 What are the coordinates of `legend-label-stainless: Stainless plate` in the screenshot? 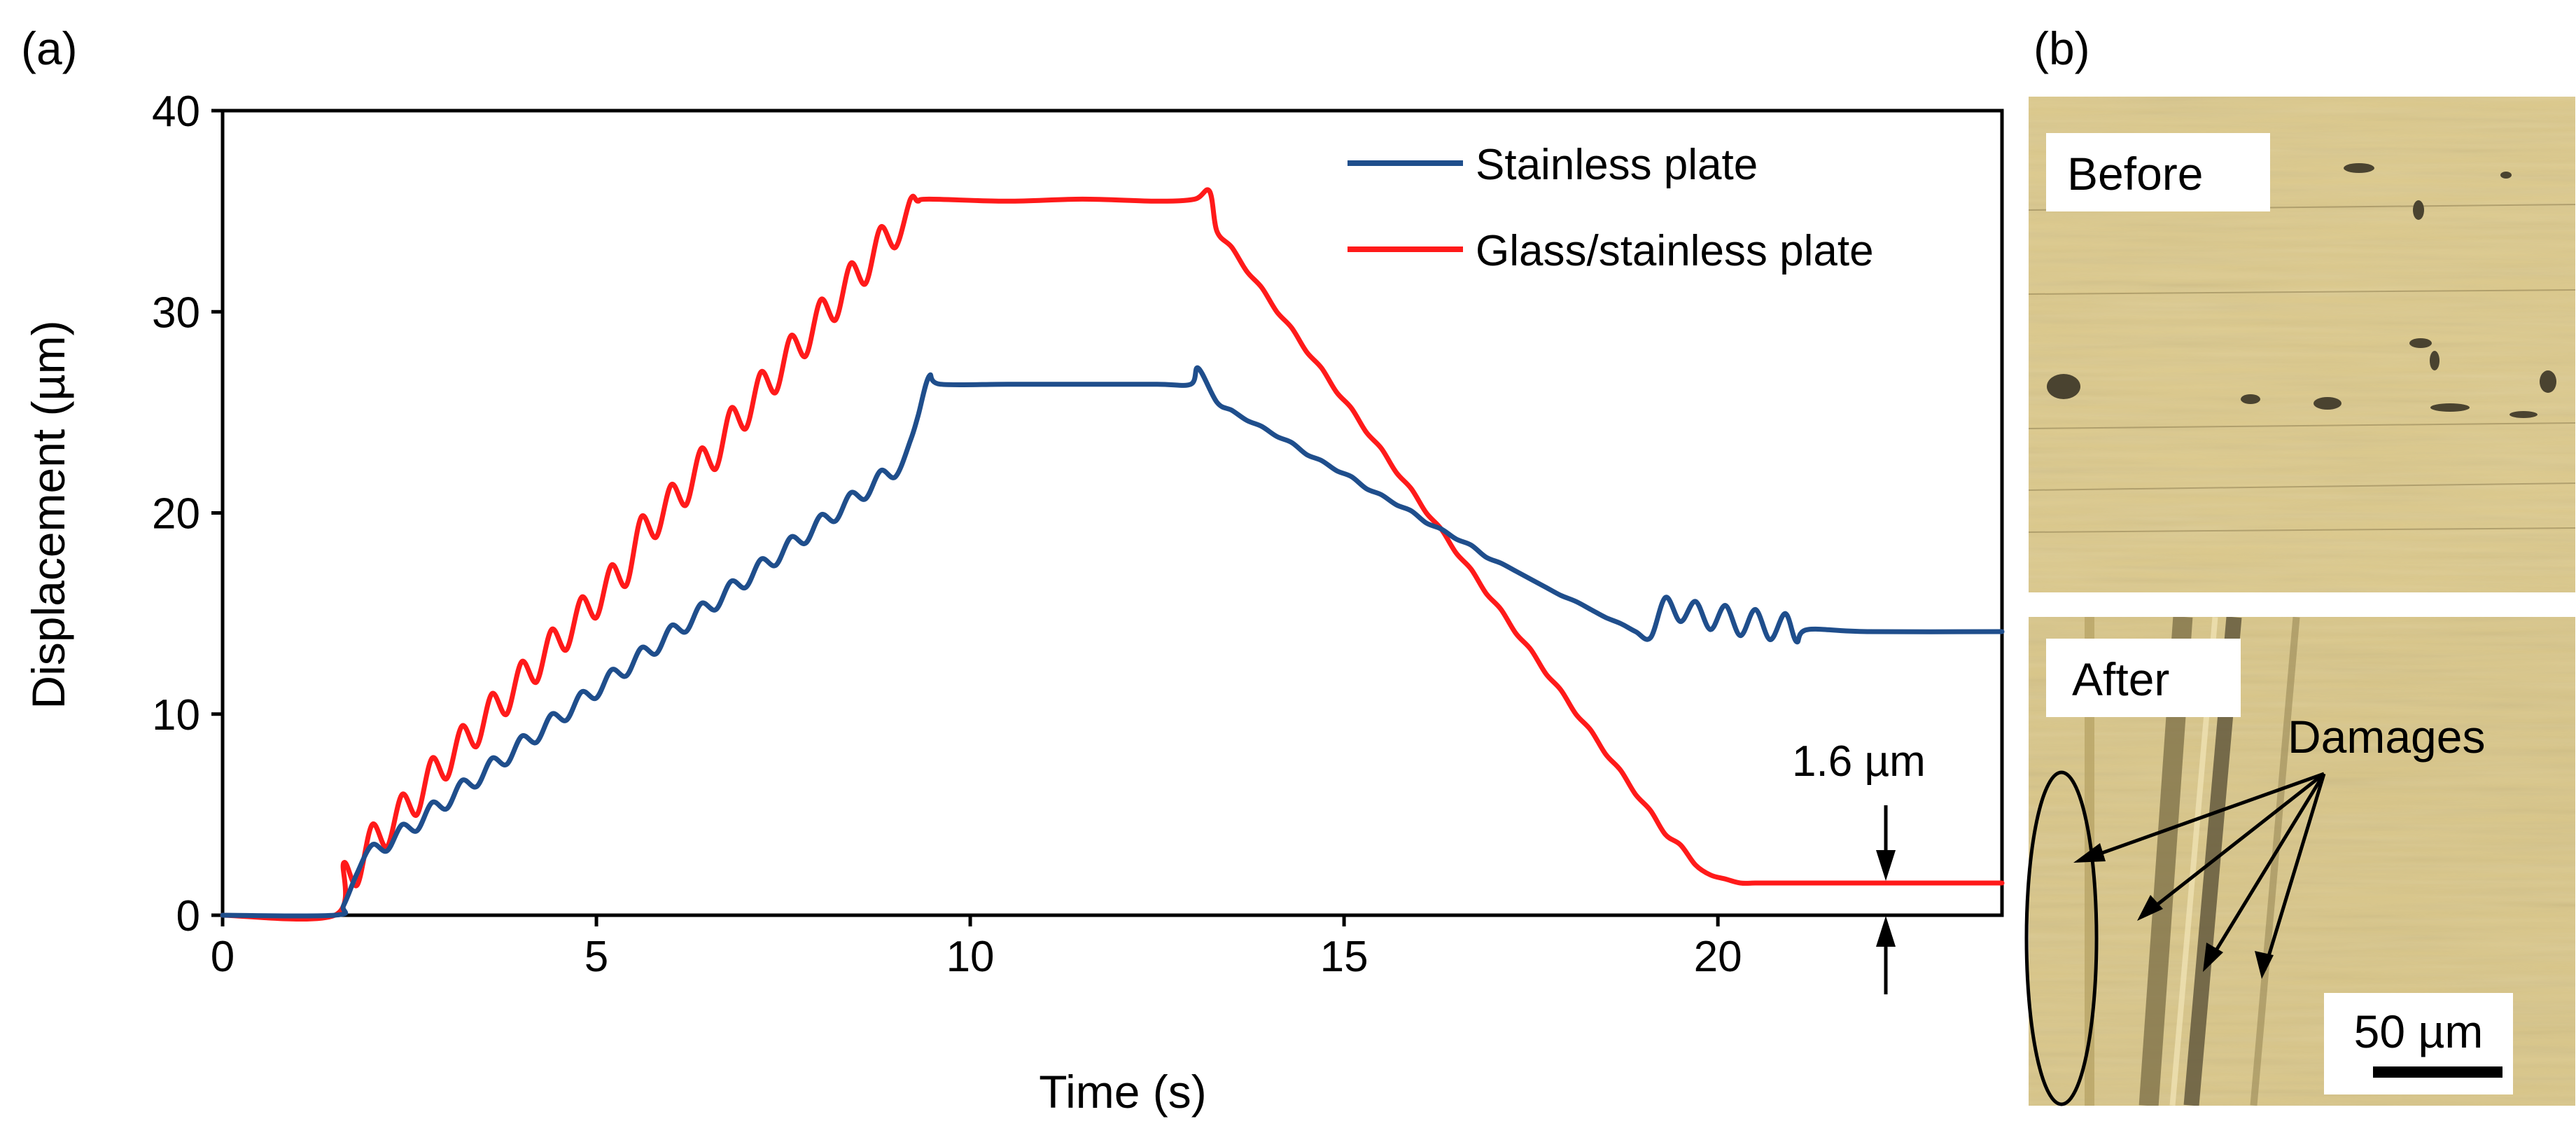 It's located at (1617, 165).